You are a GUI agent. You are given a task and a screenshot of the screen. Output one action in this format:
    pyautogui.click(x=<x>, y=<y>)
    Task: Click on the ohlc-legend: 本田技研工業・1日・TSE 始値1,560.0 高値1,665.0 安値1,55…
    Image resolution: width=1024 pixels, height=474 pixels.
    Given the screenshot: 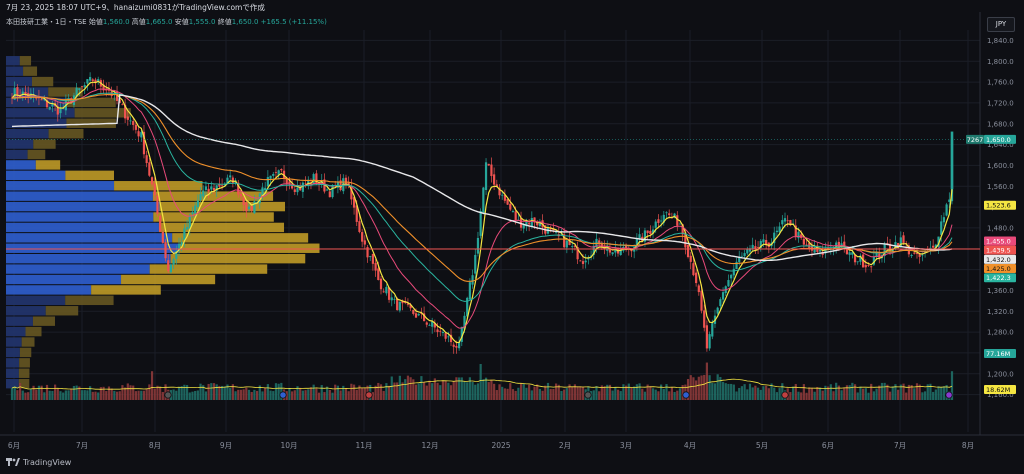 What is the action you would take?
    pyautogui.click(x=166, y=22)
    